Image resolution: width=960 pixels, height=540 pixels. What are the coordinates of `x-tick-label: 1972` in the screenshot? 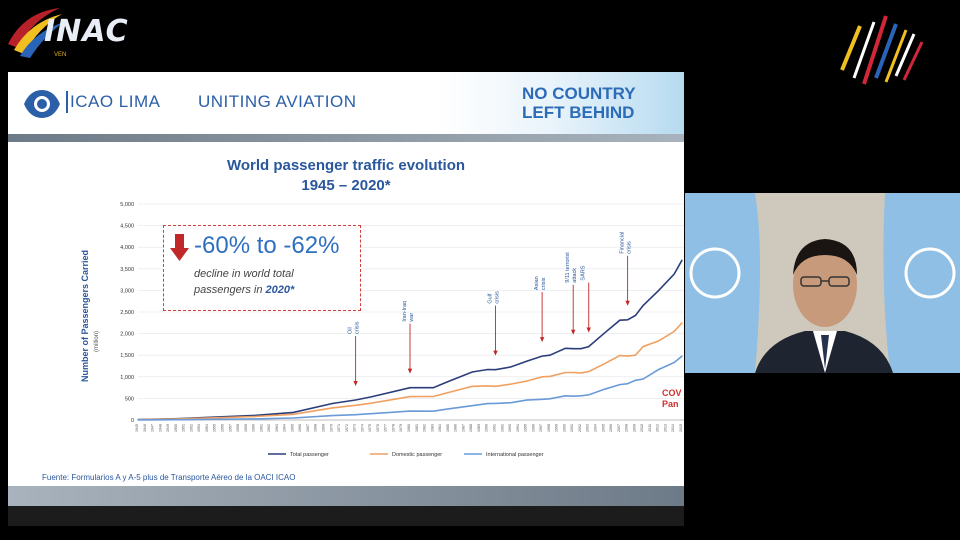 It's located at (347, 428).